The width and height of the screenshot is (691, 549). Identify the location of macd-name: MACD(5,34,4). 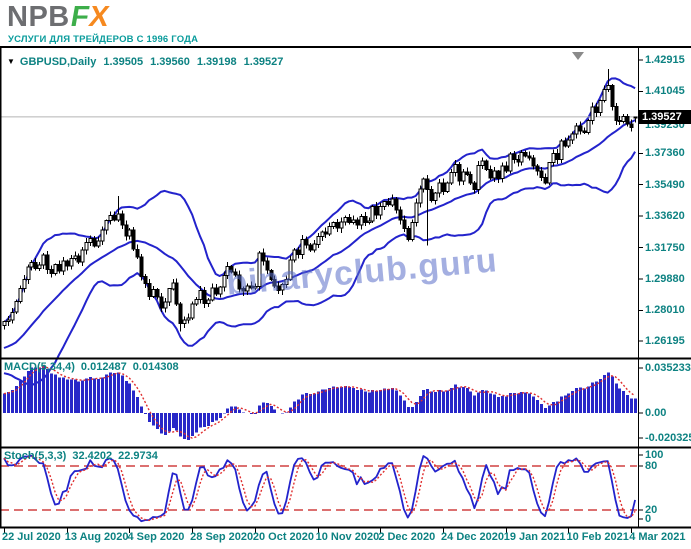
(39, 367).